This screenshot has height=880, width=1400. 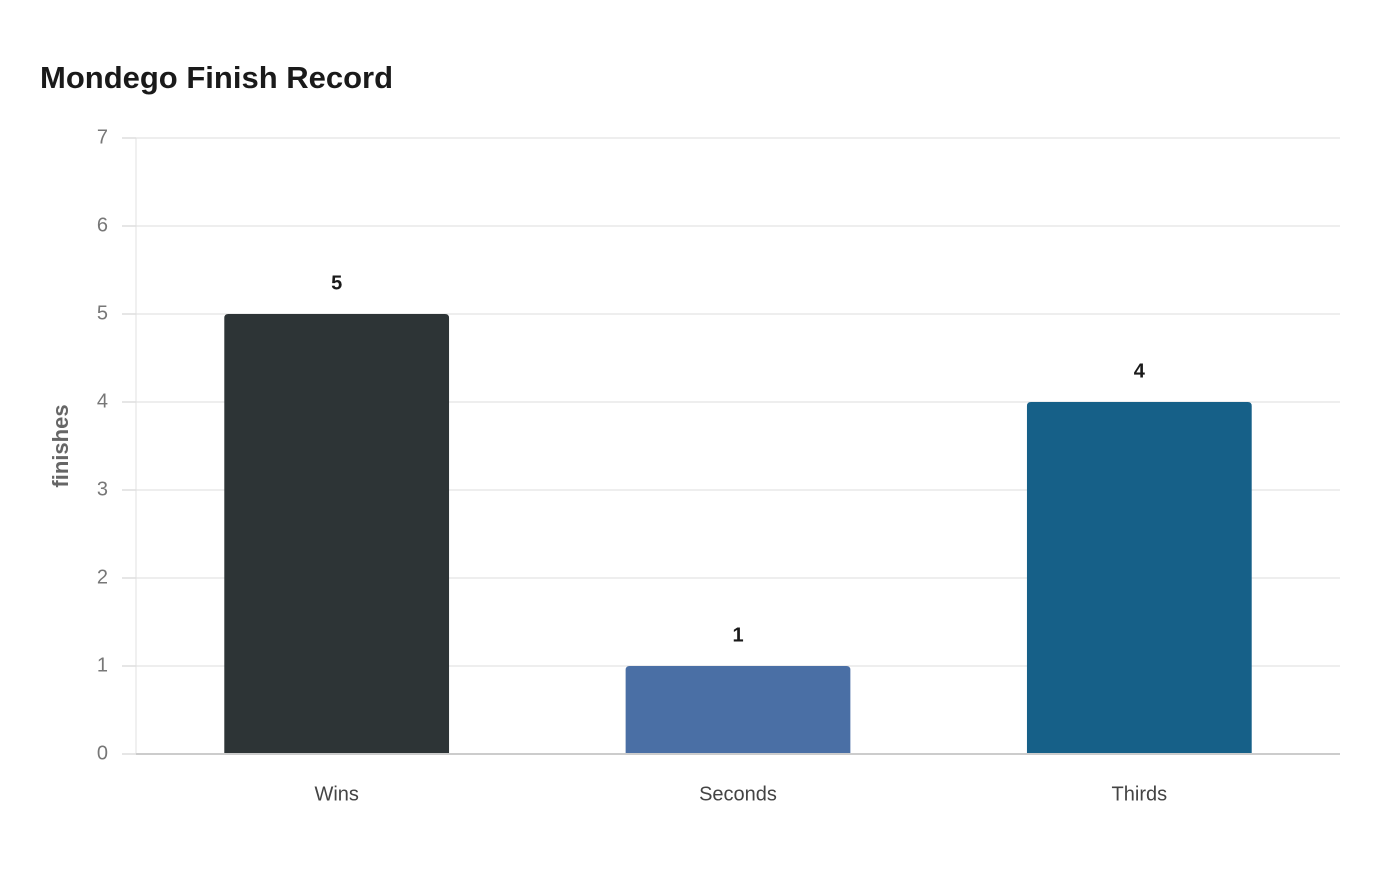 What do you see at coordinates (1140, 794) in the screenshot?
I see `x-tick-label: Thirds` at bounding box center [1140, 794].